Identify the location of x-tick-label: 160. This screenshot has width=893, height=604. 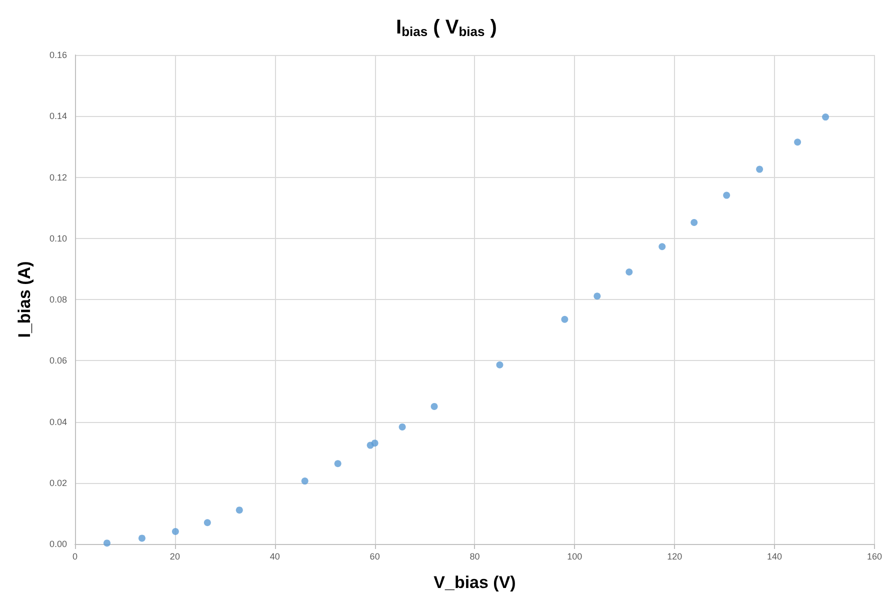
(874, 557).